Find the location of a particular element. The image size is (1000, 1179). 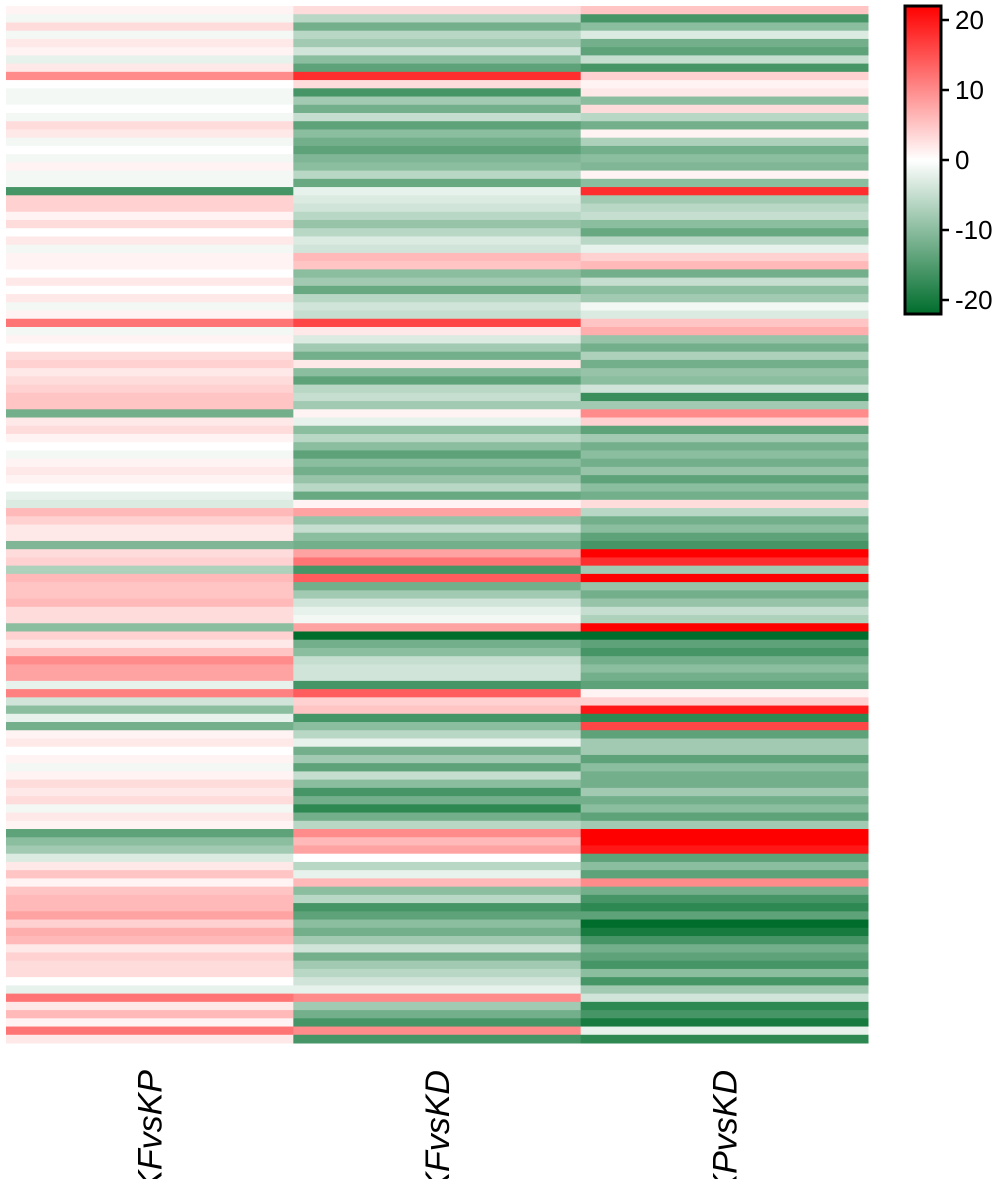

column-label: KFvsKP is located at coordinates (151, 1124).